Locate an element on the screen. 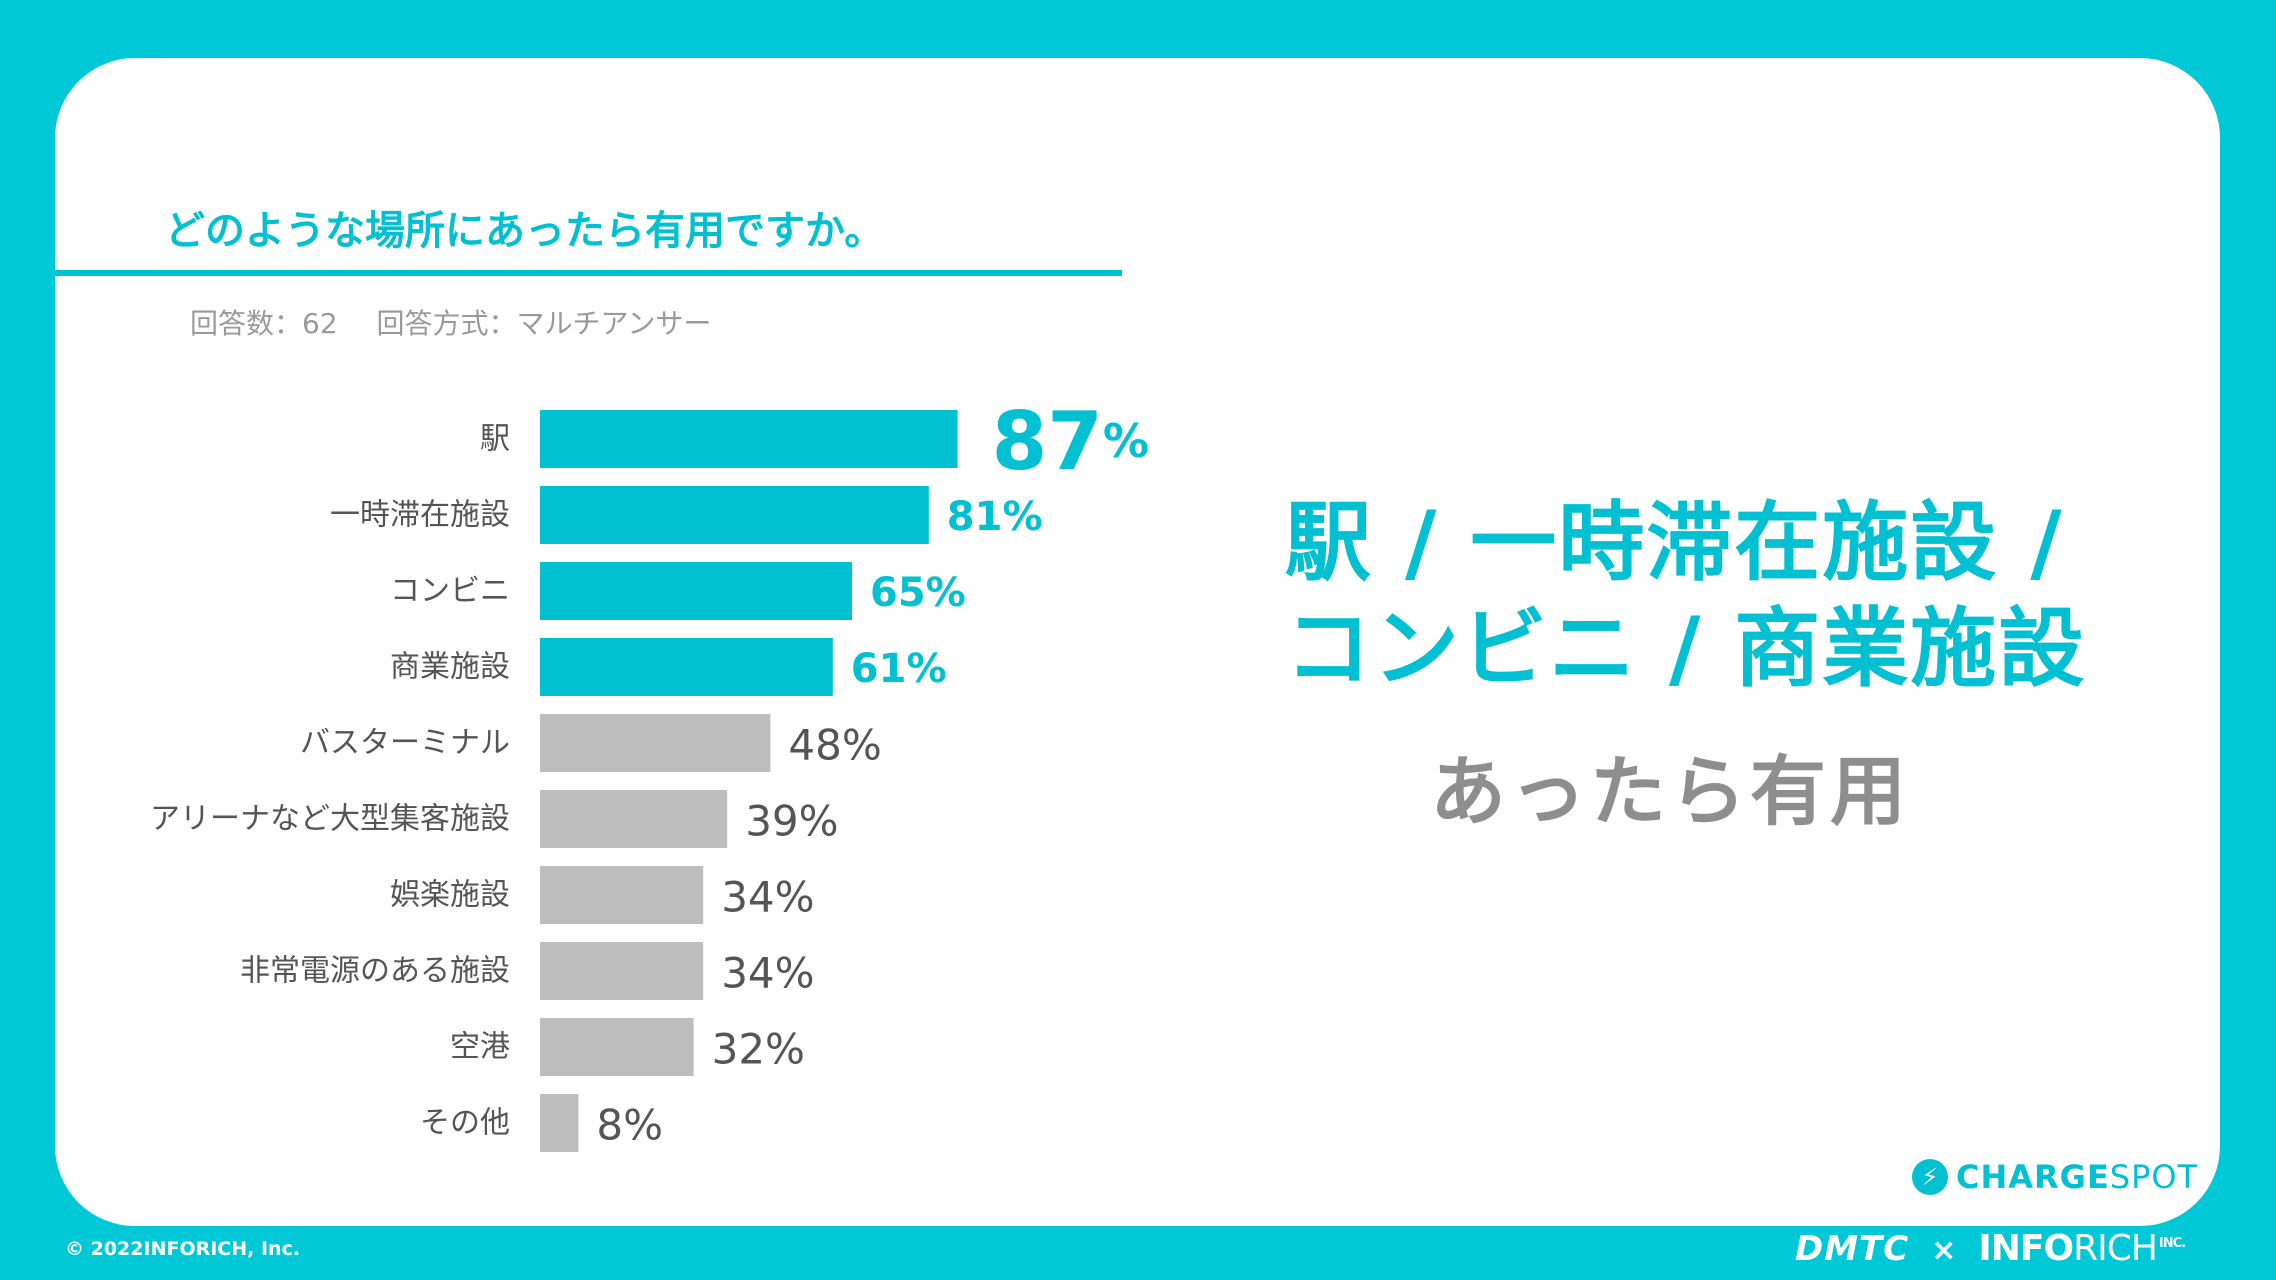 Image resolution: width=2276 pixels, height=1280 pixels. inforich-light: RICH is located at coordinates (2115, 1248).